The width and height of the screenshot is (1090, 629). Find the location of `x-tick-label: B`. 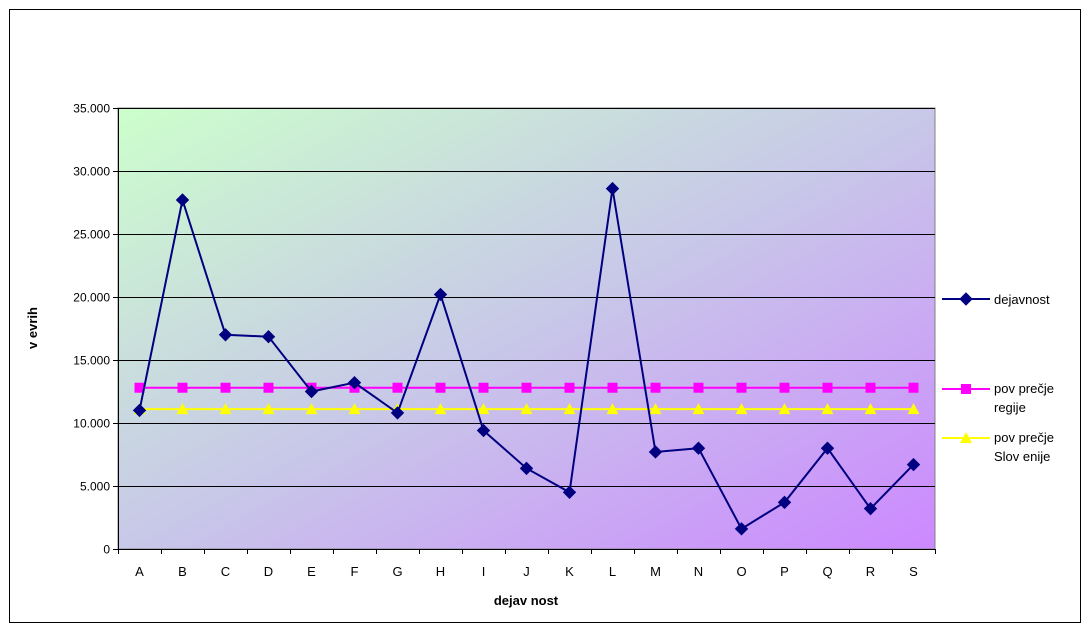

x-tick-label: B is located at coordinates (182, 571).